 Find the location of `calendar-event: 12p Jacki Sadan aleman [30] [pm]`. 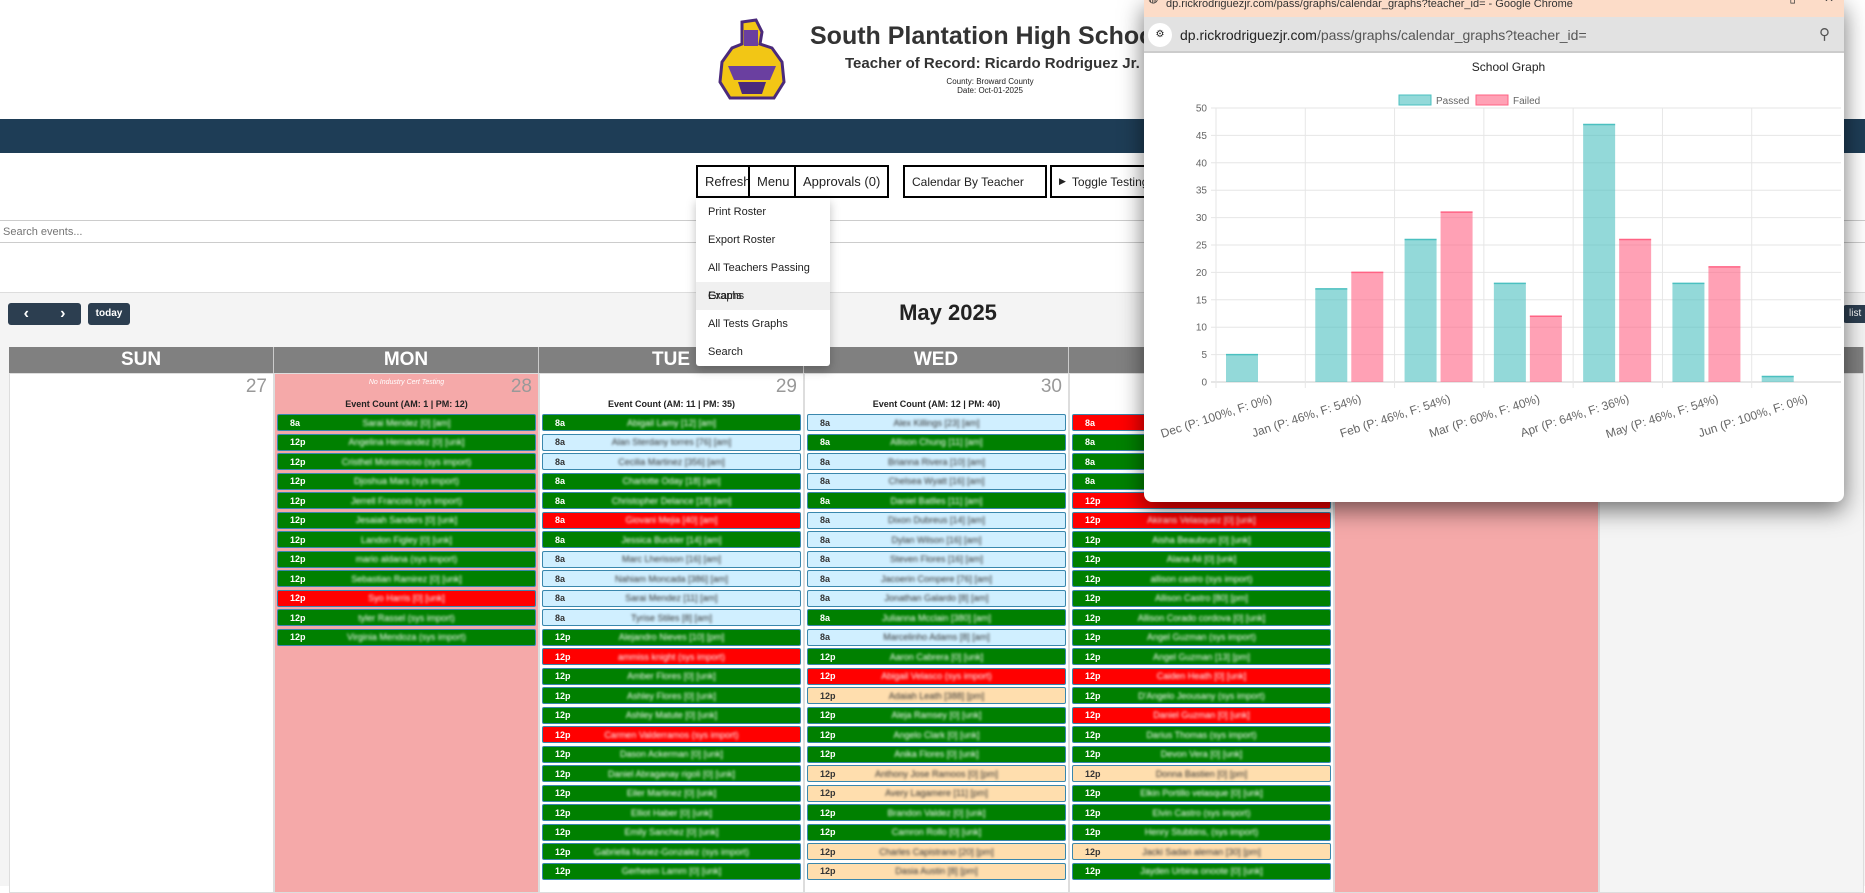

calendar-event: 12p Jacki Sadan aleman [30] [pm] is located at coordinates (1201, 851).